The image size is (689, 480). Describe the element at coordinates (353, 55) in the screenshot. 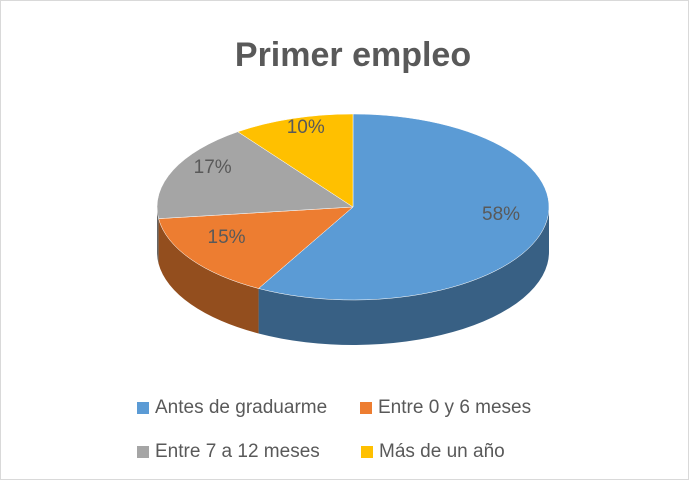

I see `chart-title: Primer empleo` at that location.